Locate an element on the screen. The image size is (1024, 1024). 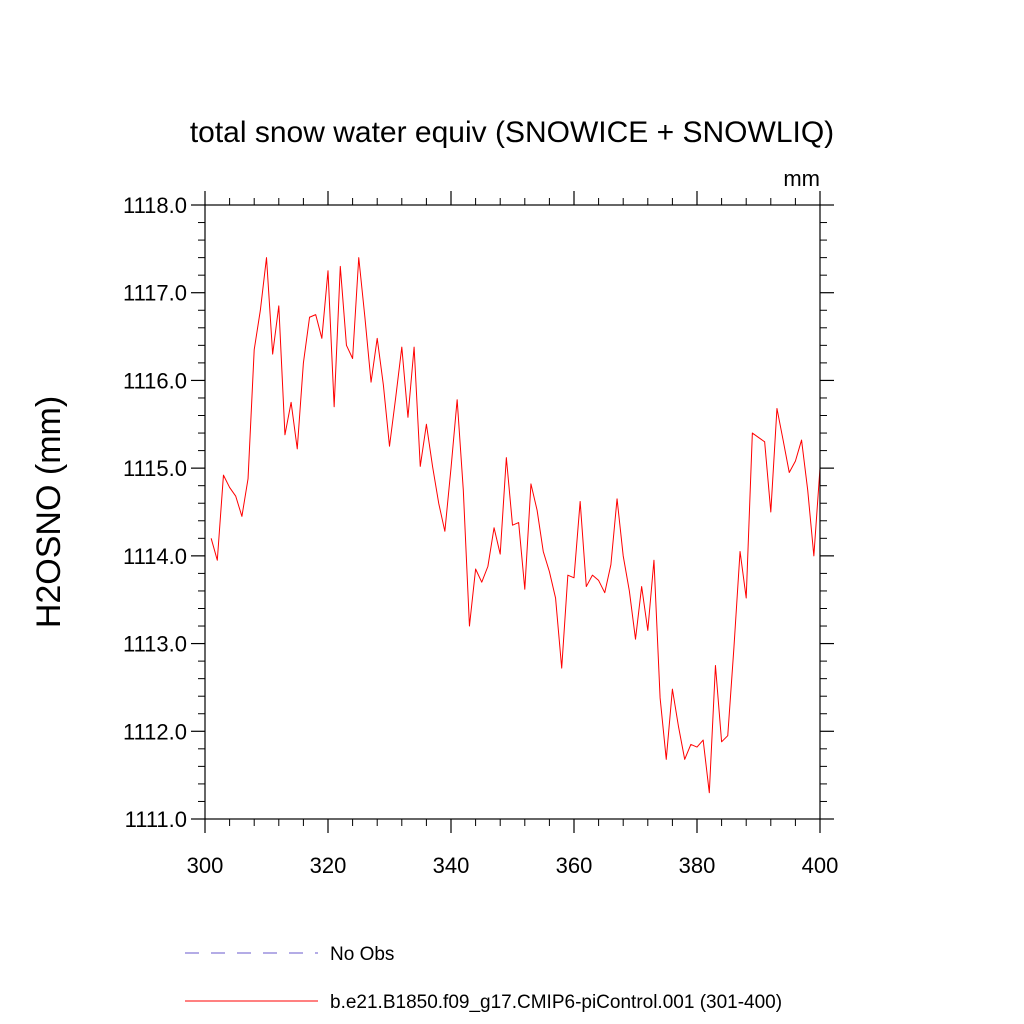
x-tick-label: 300 is located at coordinates (205, 865).